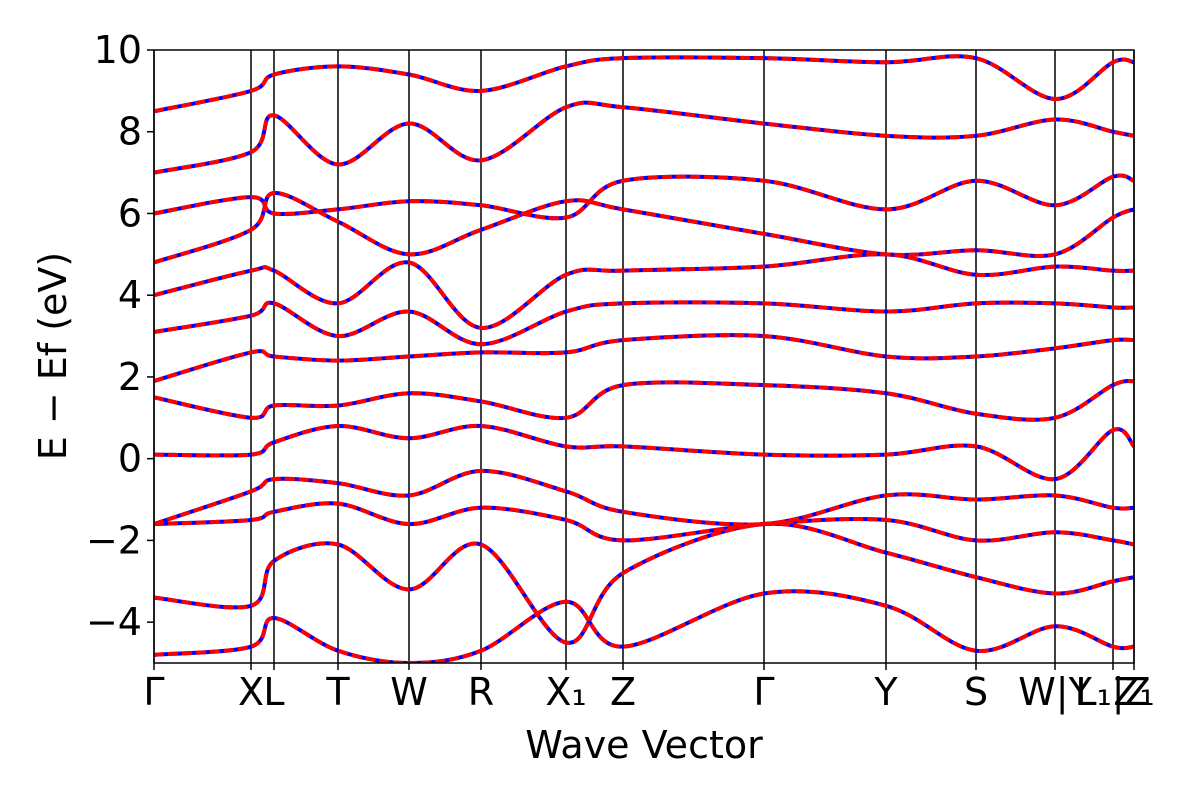  Describe the element at coordinates (409, 692) in the screenshot. I see `x-tick-label: W` at that location.